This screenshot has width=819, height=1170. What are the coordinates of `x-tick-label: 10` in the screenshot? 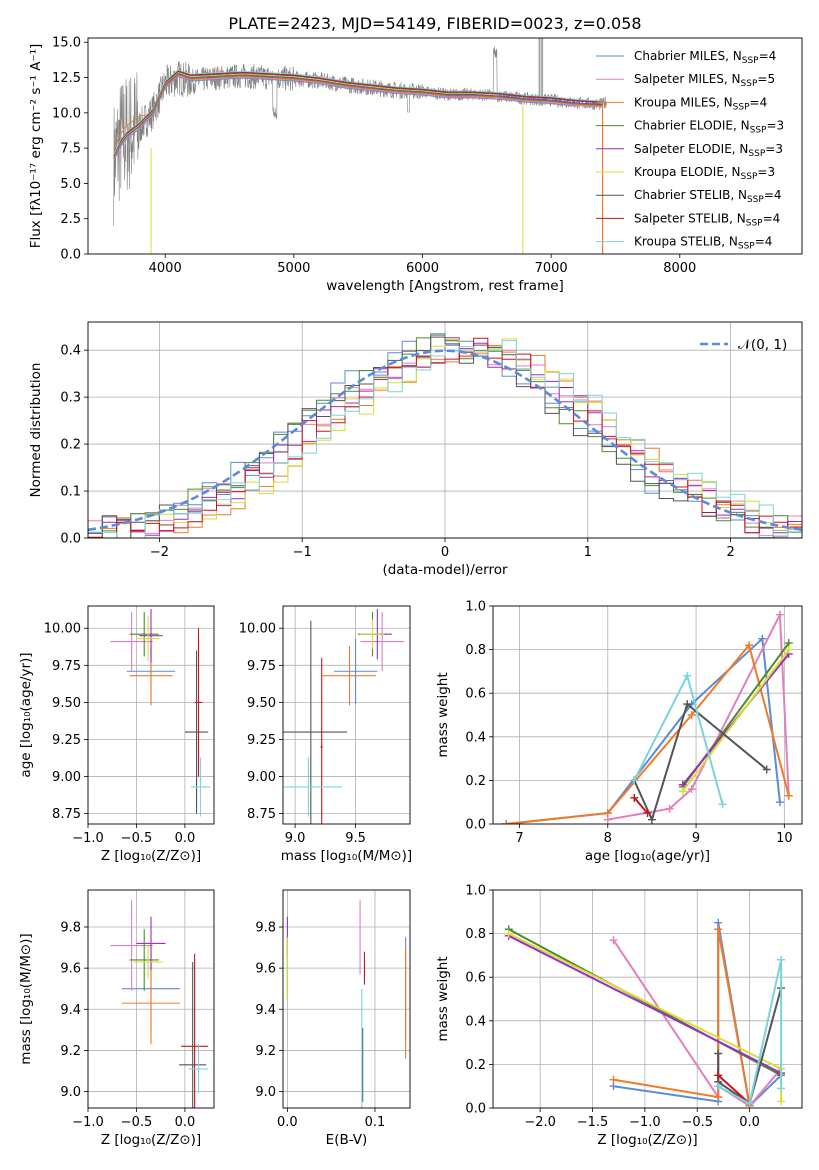 It's located at (784, 838).